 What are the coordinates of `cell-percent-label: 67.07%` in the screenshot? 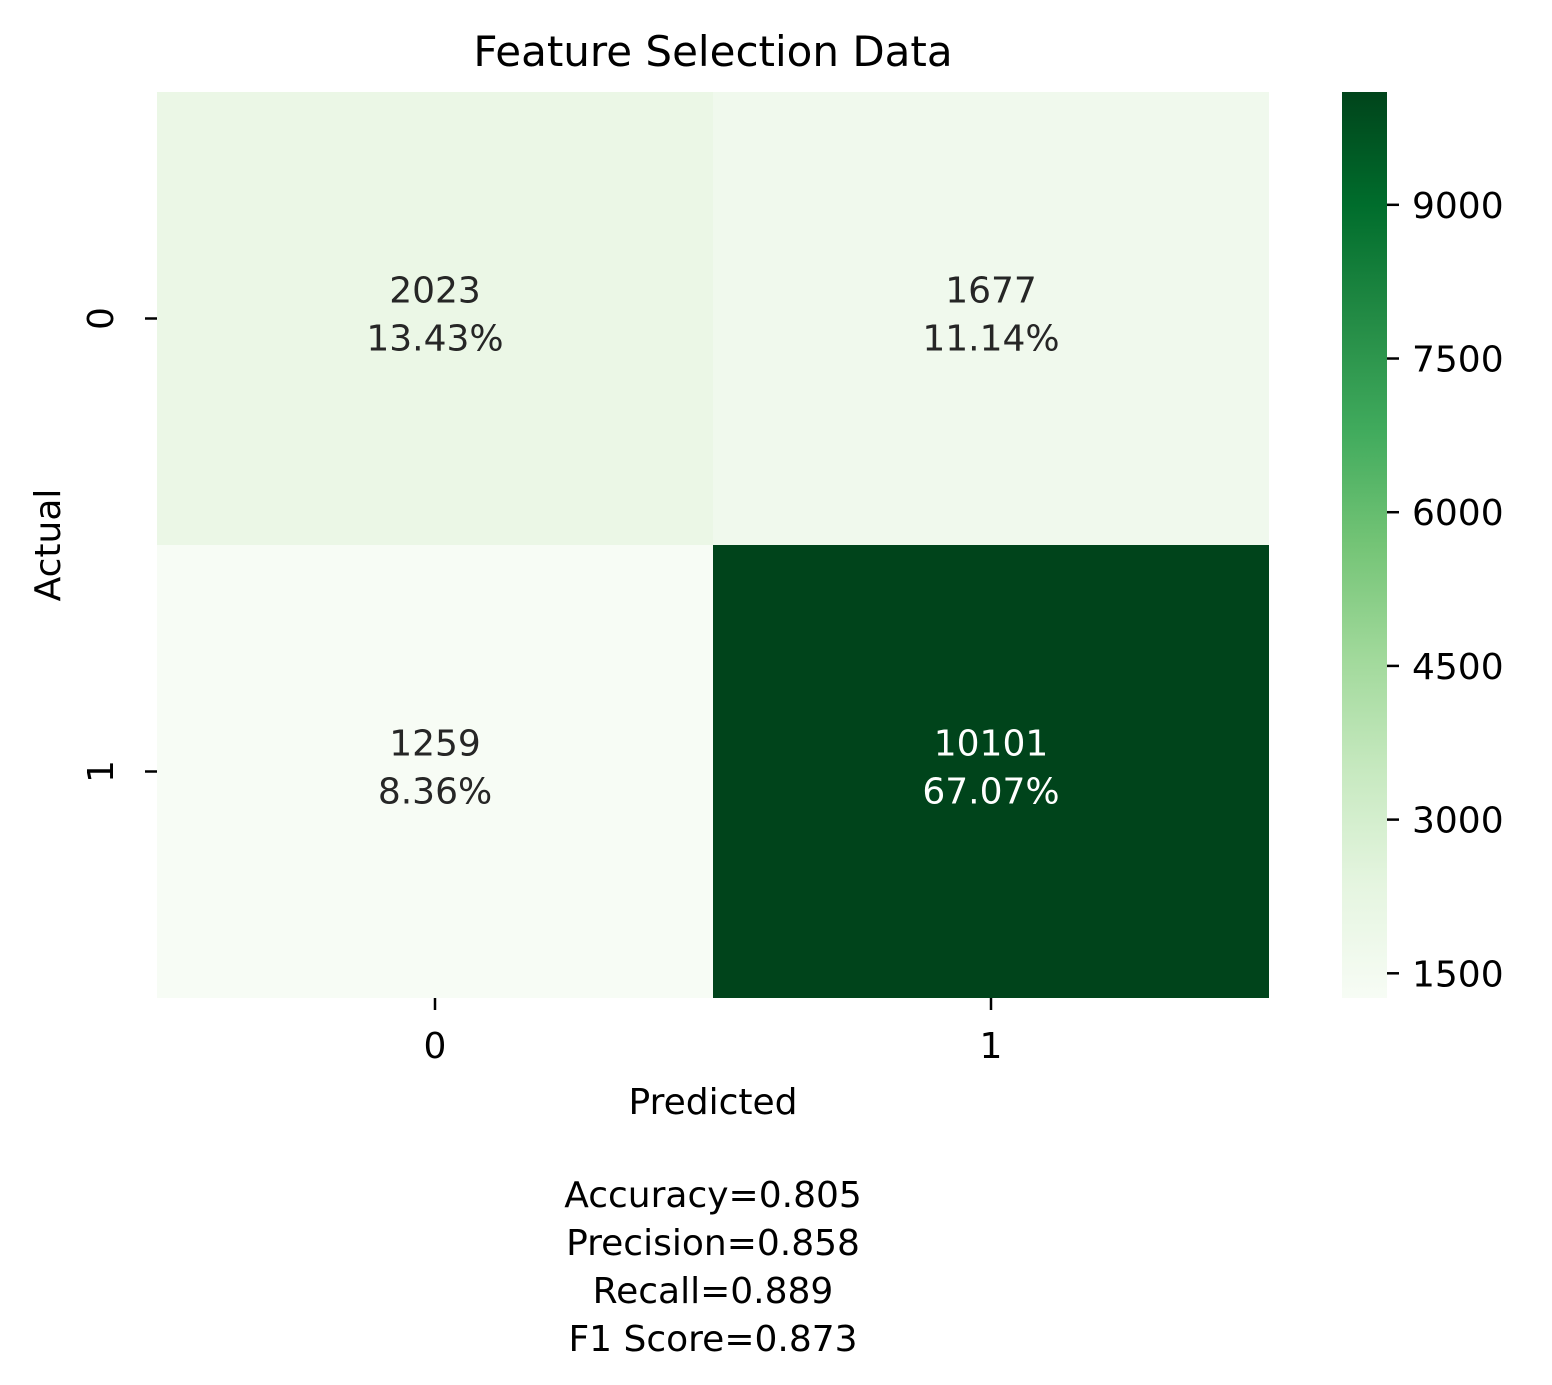 It's located at (990, 792).